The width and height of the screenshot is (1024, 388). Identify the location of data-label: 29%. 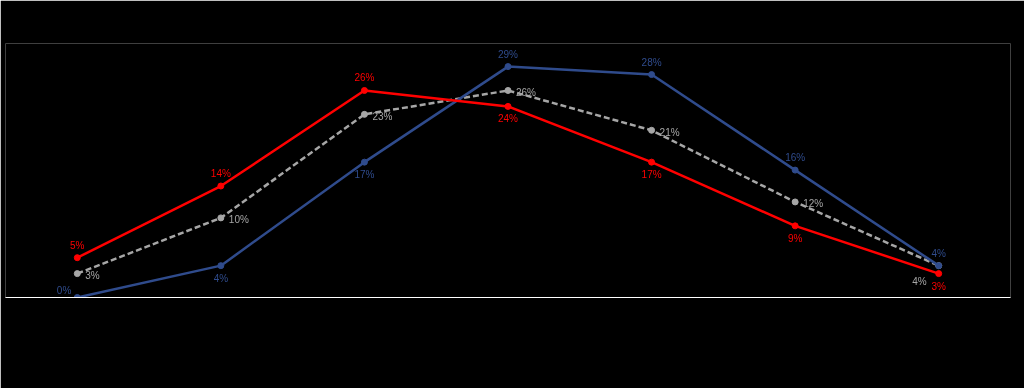
(508, 54).